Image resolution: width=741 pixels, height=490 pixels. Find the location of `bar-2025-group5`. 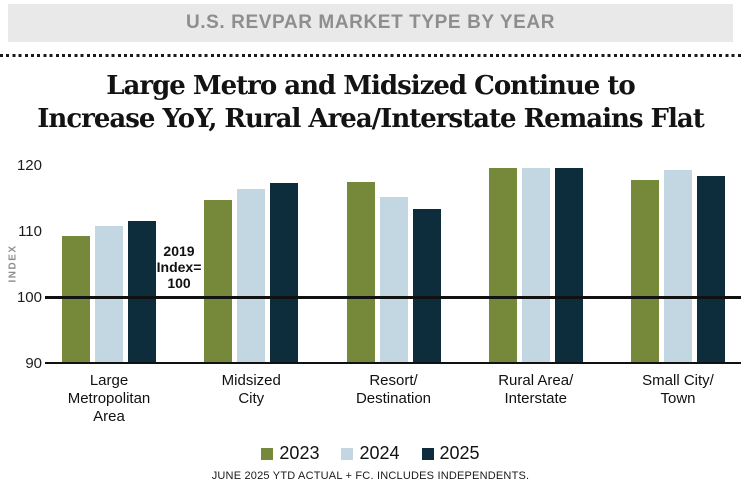

bar-2025-group5 is located at coordinates (711, 269).